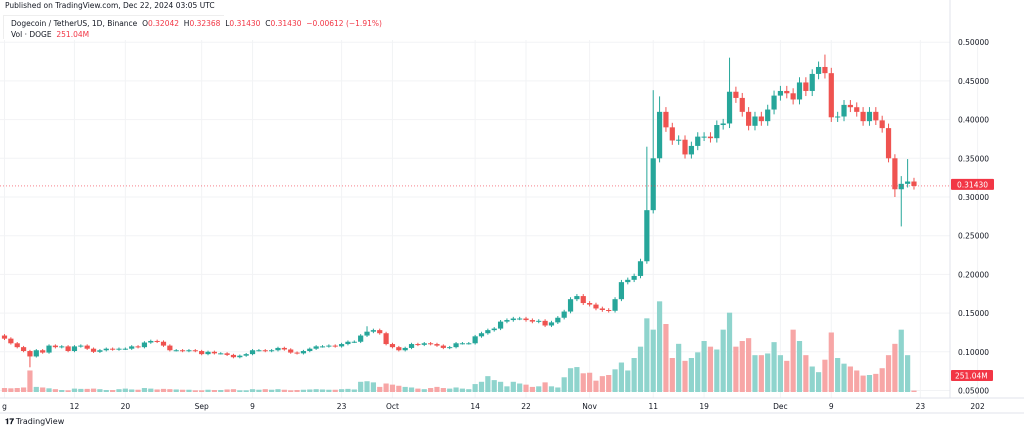 Image resolution: width=1024 pixels, height=434 pixels. Describe the element at coordinates (973, 81) in the screenshot. I see `price-tick-label: 0.45000` at that location.